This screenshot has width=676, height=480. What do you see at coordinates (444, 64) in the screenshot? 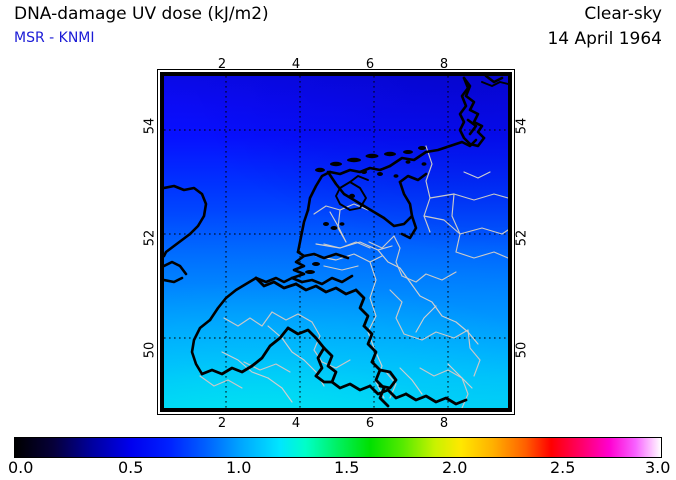
I see `axis-tick-top-lon-8: 8` at bounding box center [444, 64].